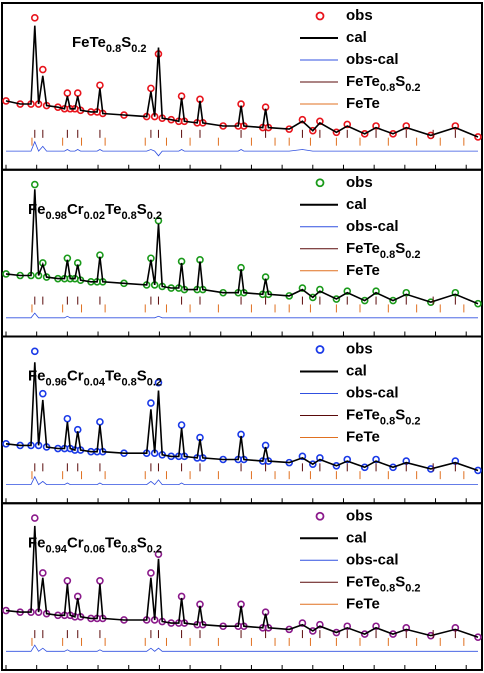  What do you see at coordinates (95, 544) in the screenshot?
I see `panel-title: Fe0.94Cr0.06Te0.8S0.2` at bounding box center [95, 544].